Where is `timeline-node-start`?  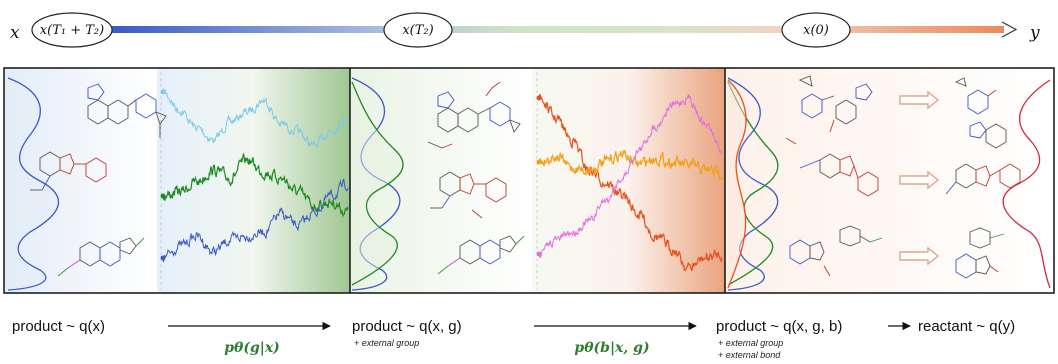 timeline-node-start is located at coordinates (72, 30).